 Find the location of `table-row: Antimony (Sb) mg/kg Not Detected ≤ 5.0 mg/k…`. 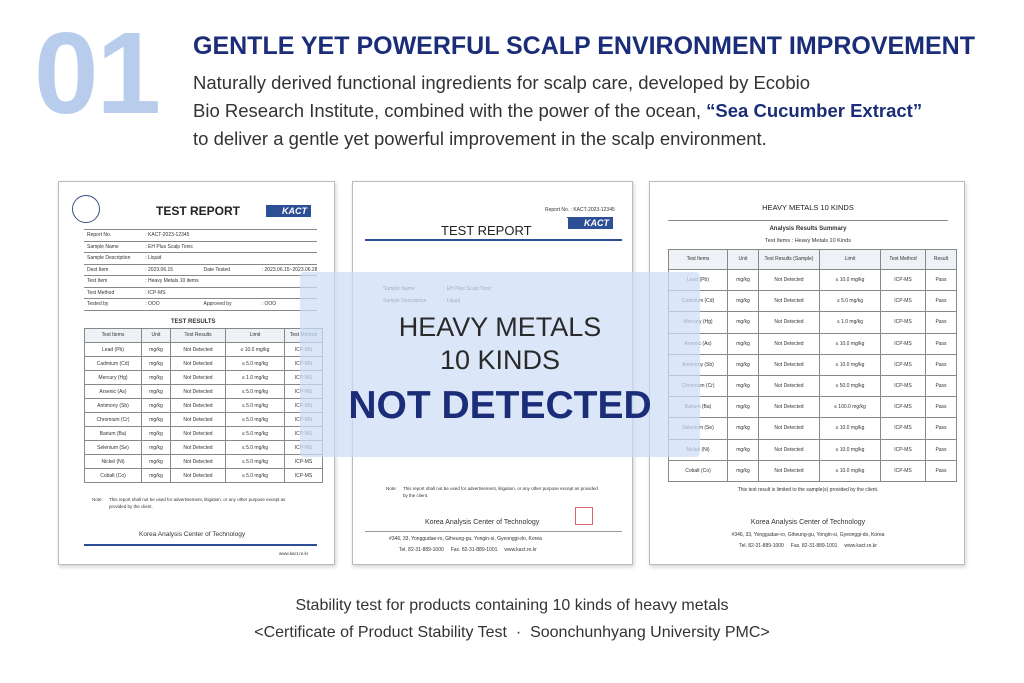

table-row: Antimony (Sb) mg/kg Not Detected ≤ 5.0 mg/k… is located at coordinates (203, 405).